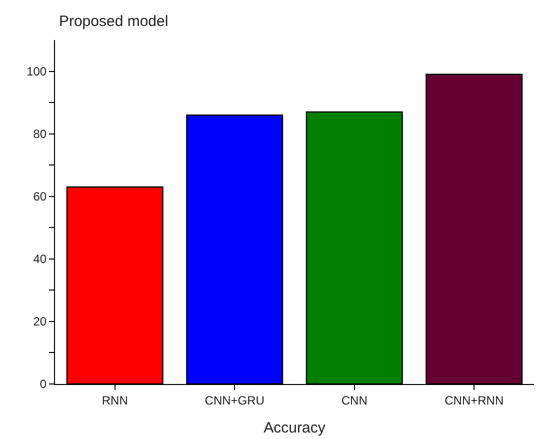 The image size is (536, 439). What do you see at coordinates (40, 134) in the screenshot?
I see `y-tick-label: 80` at bounding box center [40, 134].